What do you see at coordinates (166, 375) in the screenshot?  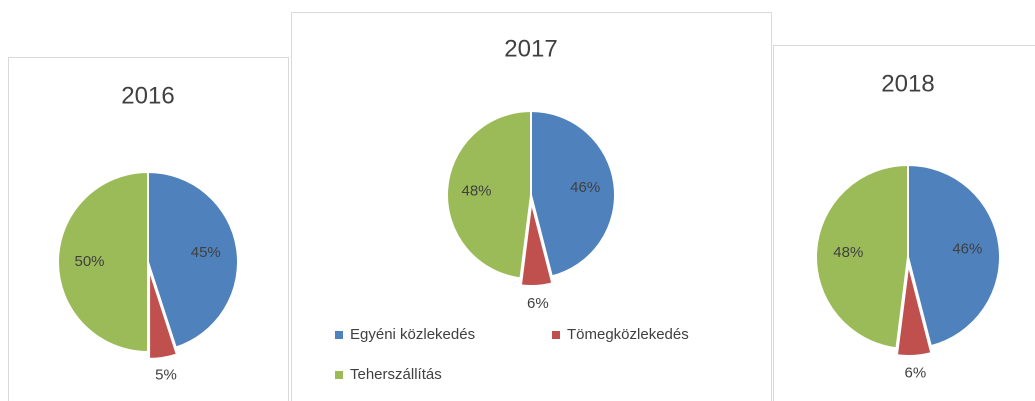 I see `data-label: 5%` at bounding box center [166, 375].